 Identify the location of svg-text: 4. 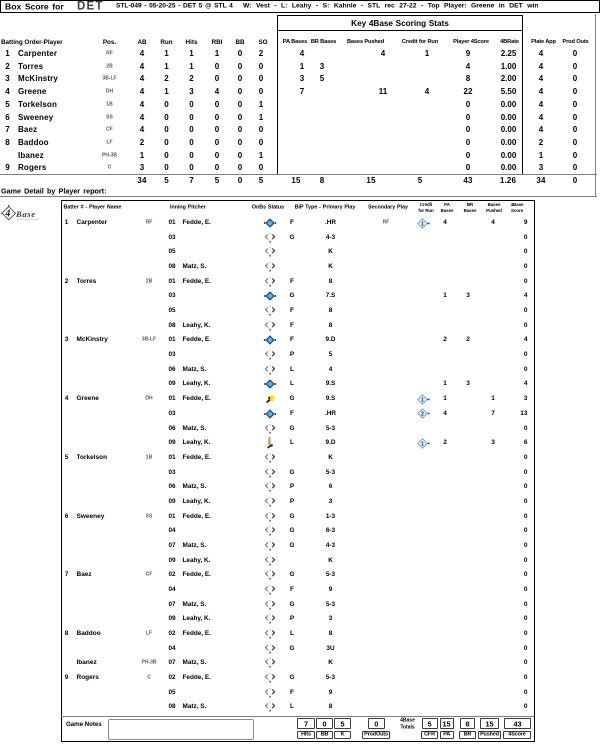
(7, 214).